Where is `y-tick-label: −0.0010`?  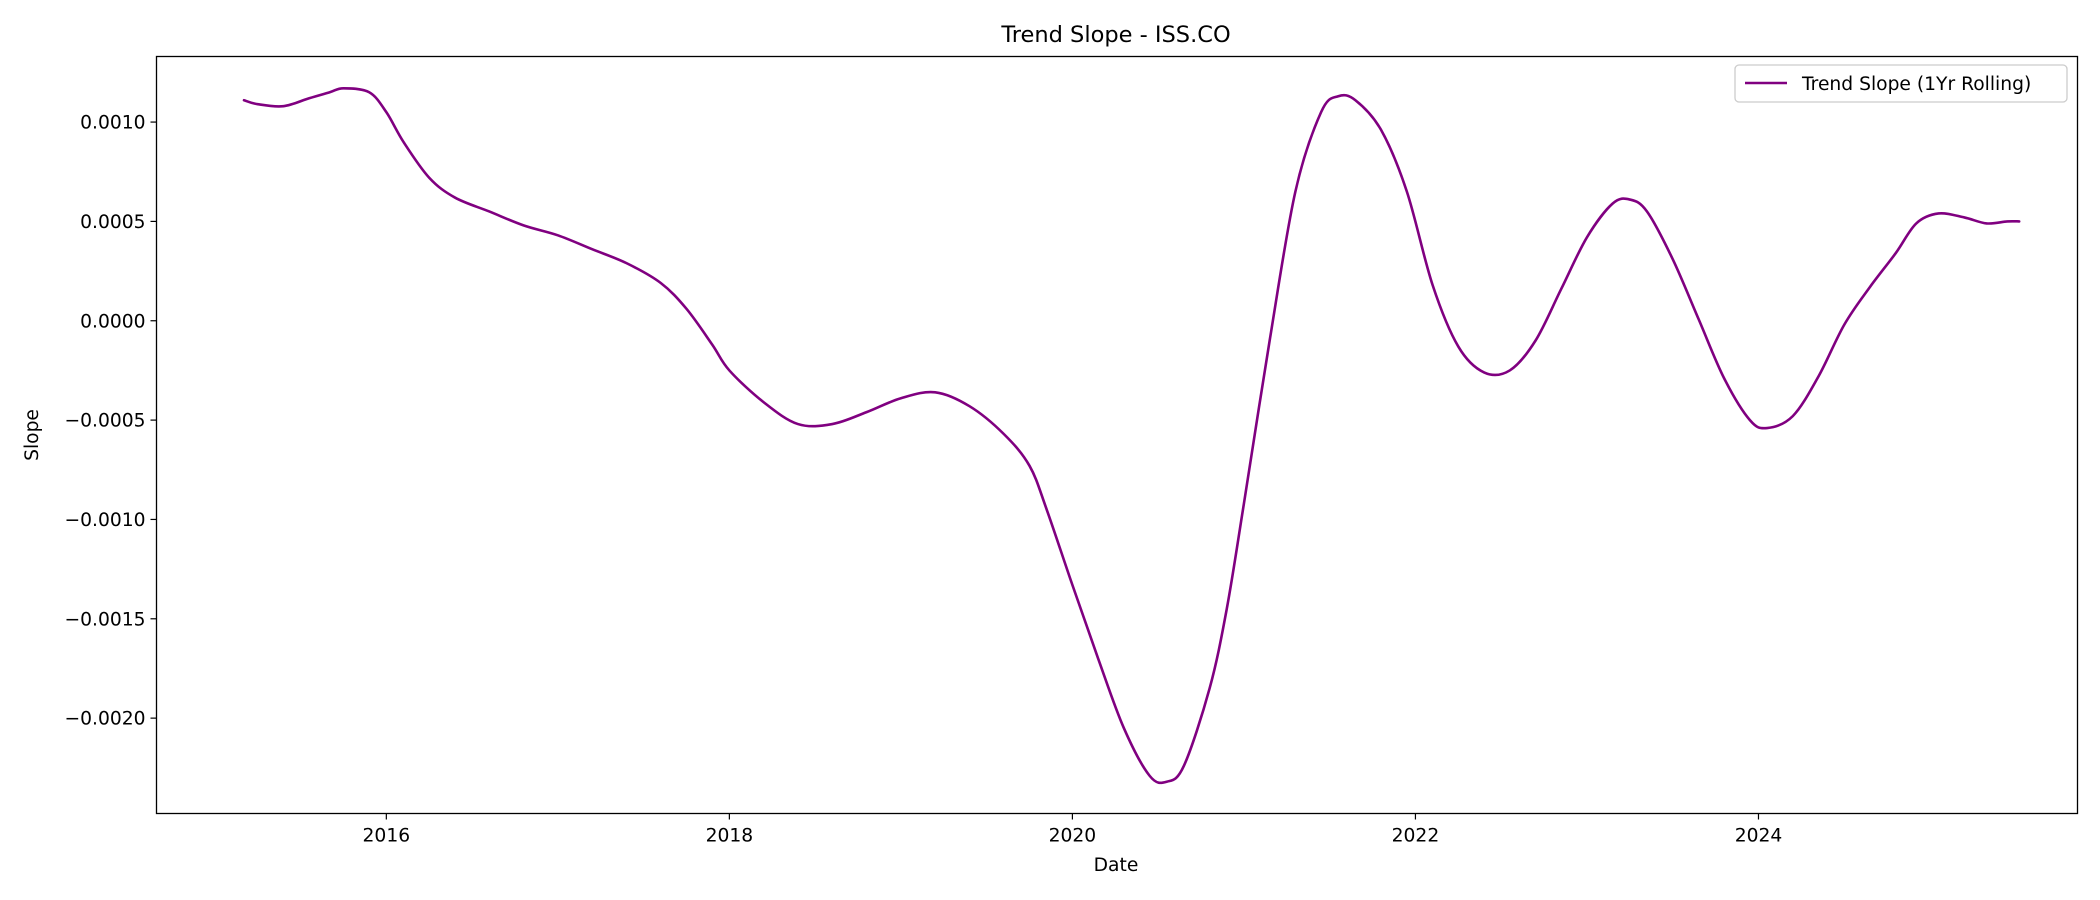
y-tick-label: −0.0010 is located at coordinates (104, 520).